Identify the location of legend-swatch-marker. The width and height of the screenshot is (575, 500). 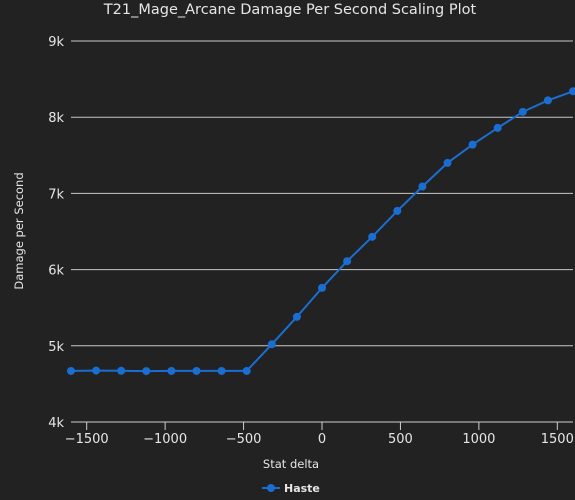
(271, 488).